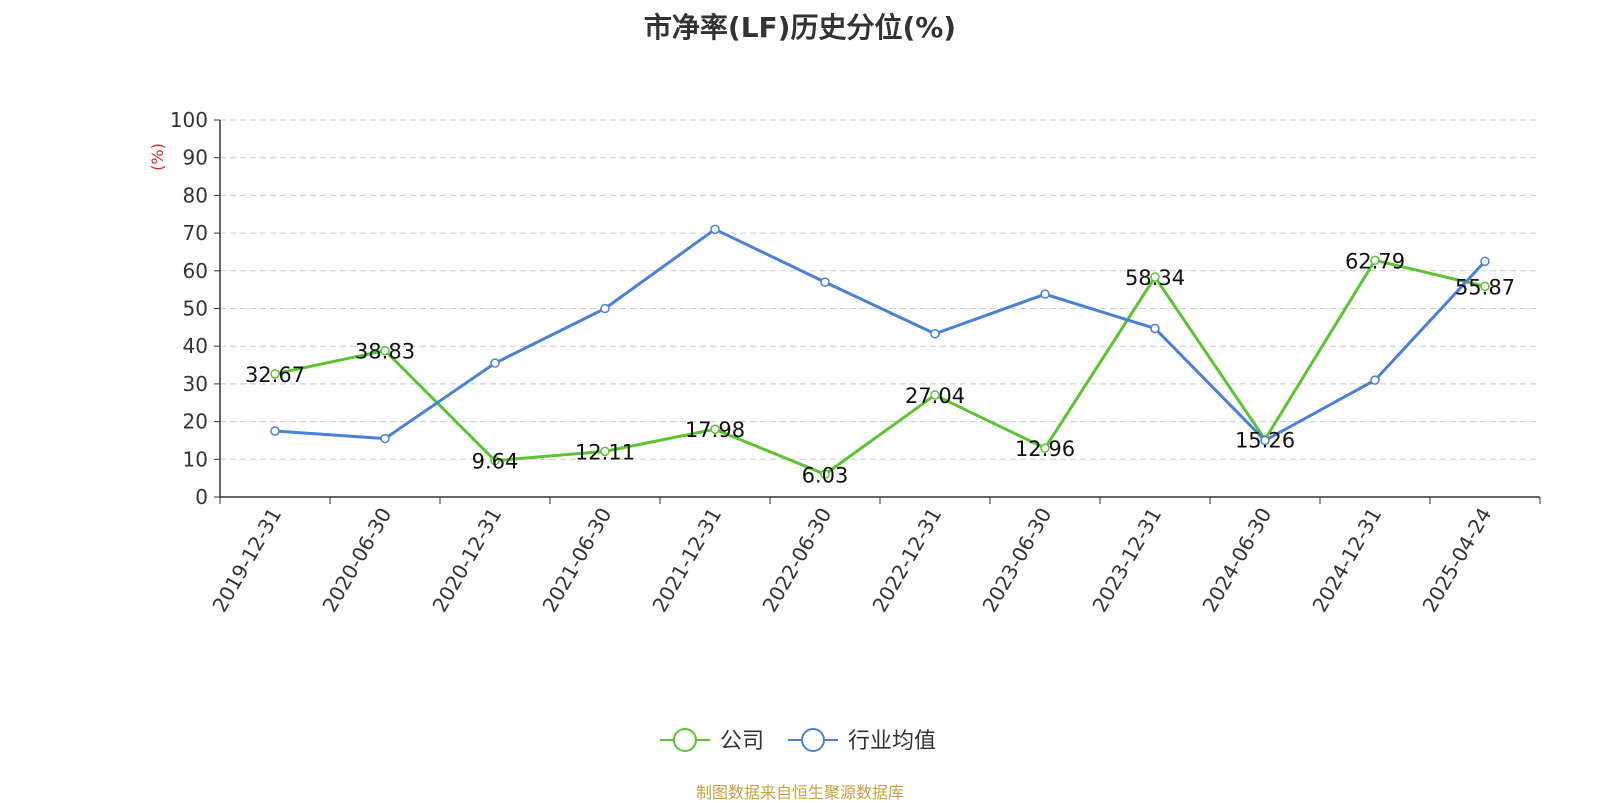 This screenshot has width=1600, height=803. What do you see at coordinates (1126, 560) in the screenshot?
I see `x-tick-label: 2023-12-31` at bounding box center [1126, 560].